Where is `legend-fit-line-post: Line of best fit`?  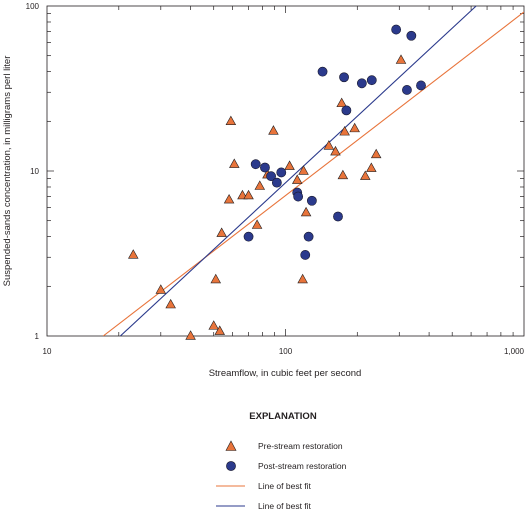 legend-fit-line-post: Line of best fit is located at coordinates (264, 506).